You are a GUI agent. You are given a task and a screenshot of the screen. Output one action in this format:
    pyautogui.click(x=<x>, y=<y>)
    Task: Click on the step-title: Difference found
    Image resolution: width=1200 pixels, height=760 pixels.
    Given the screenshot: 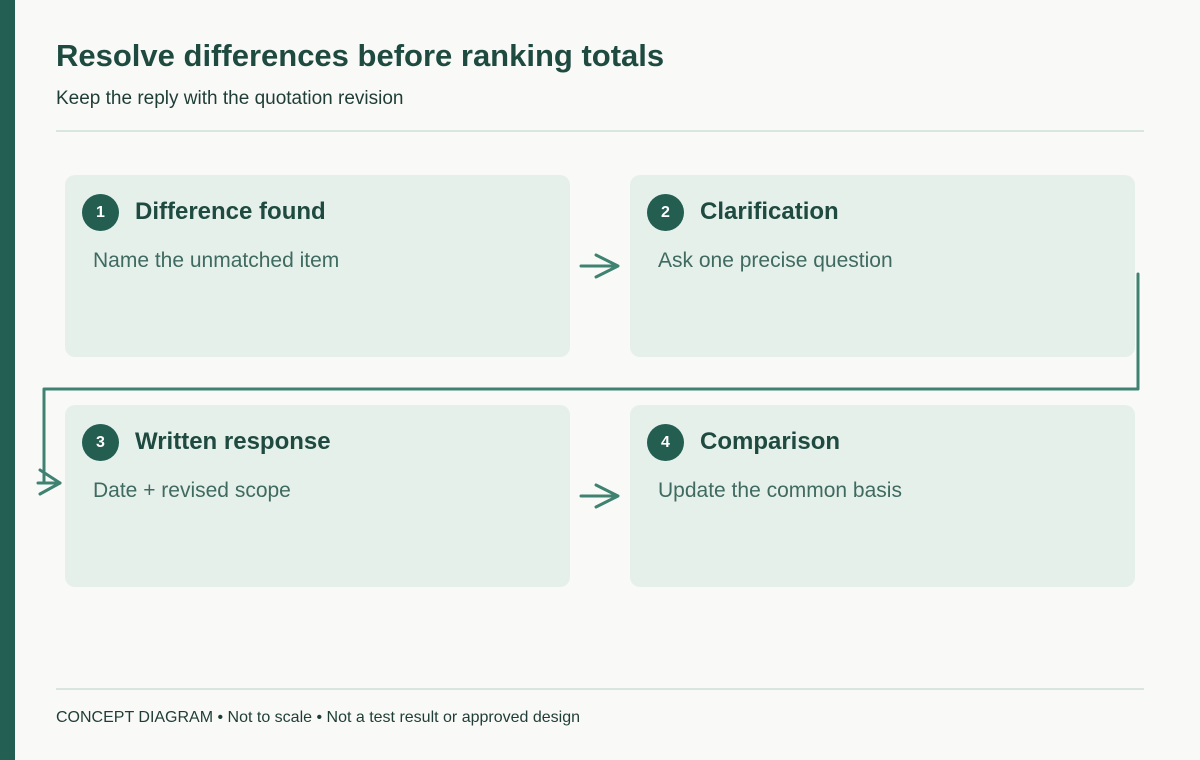 What is the action you would take?
    pyautogui.click(x=230, y=211)
    